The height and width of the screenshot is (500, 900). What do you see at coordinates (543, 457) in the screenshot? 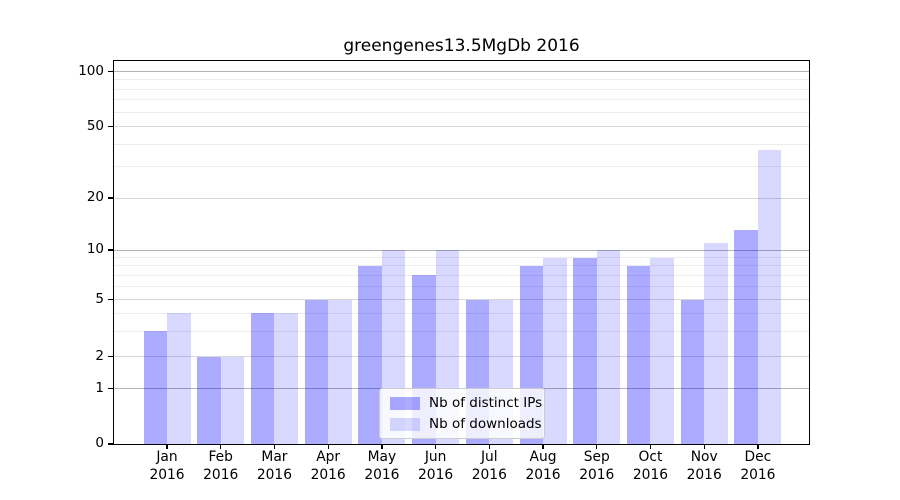
I see `x-tick-label-month: Aug` at bounding box center [543, 457].